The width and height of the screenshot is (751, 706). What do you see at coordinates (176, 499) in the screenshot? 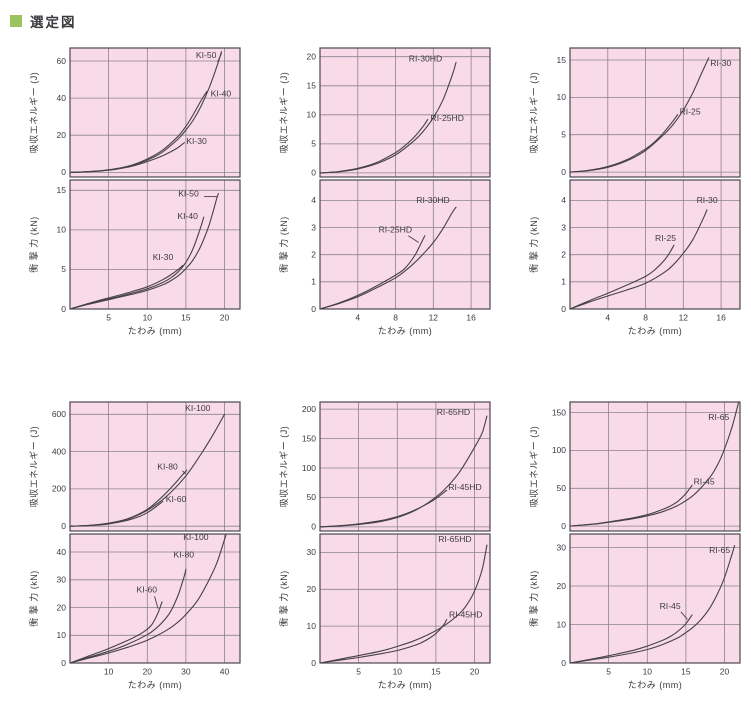
I see `series-label-KI-60: KI-60` at bounding box center [176, 499].